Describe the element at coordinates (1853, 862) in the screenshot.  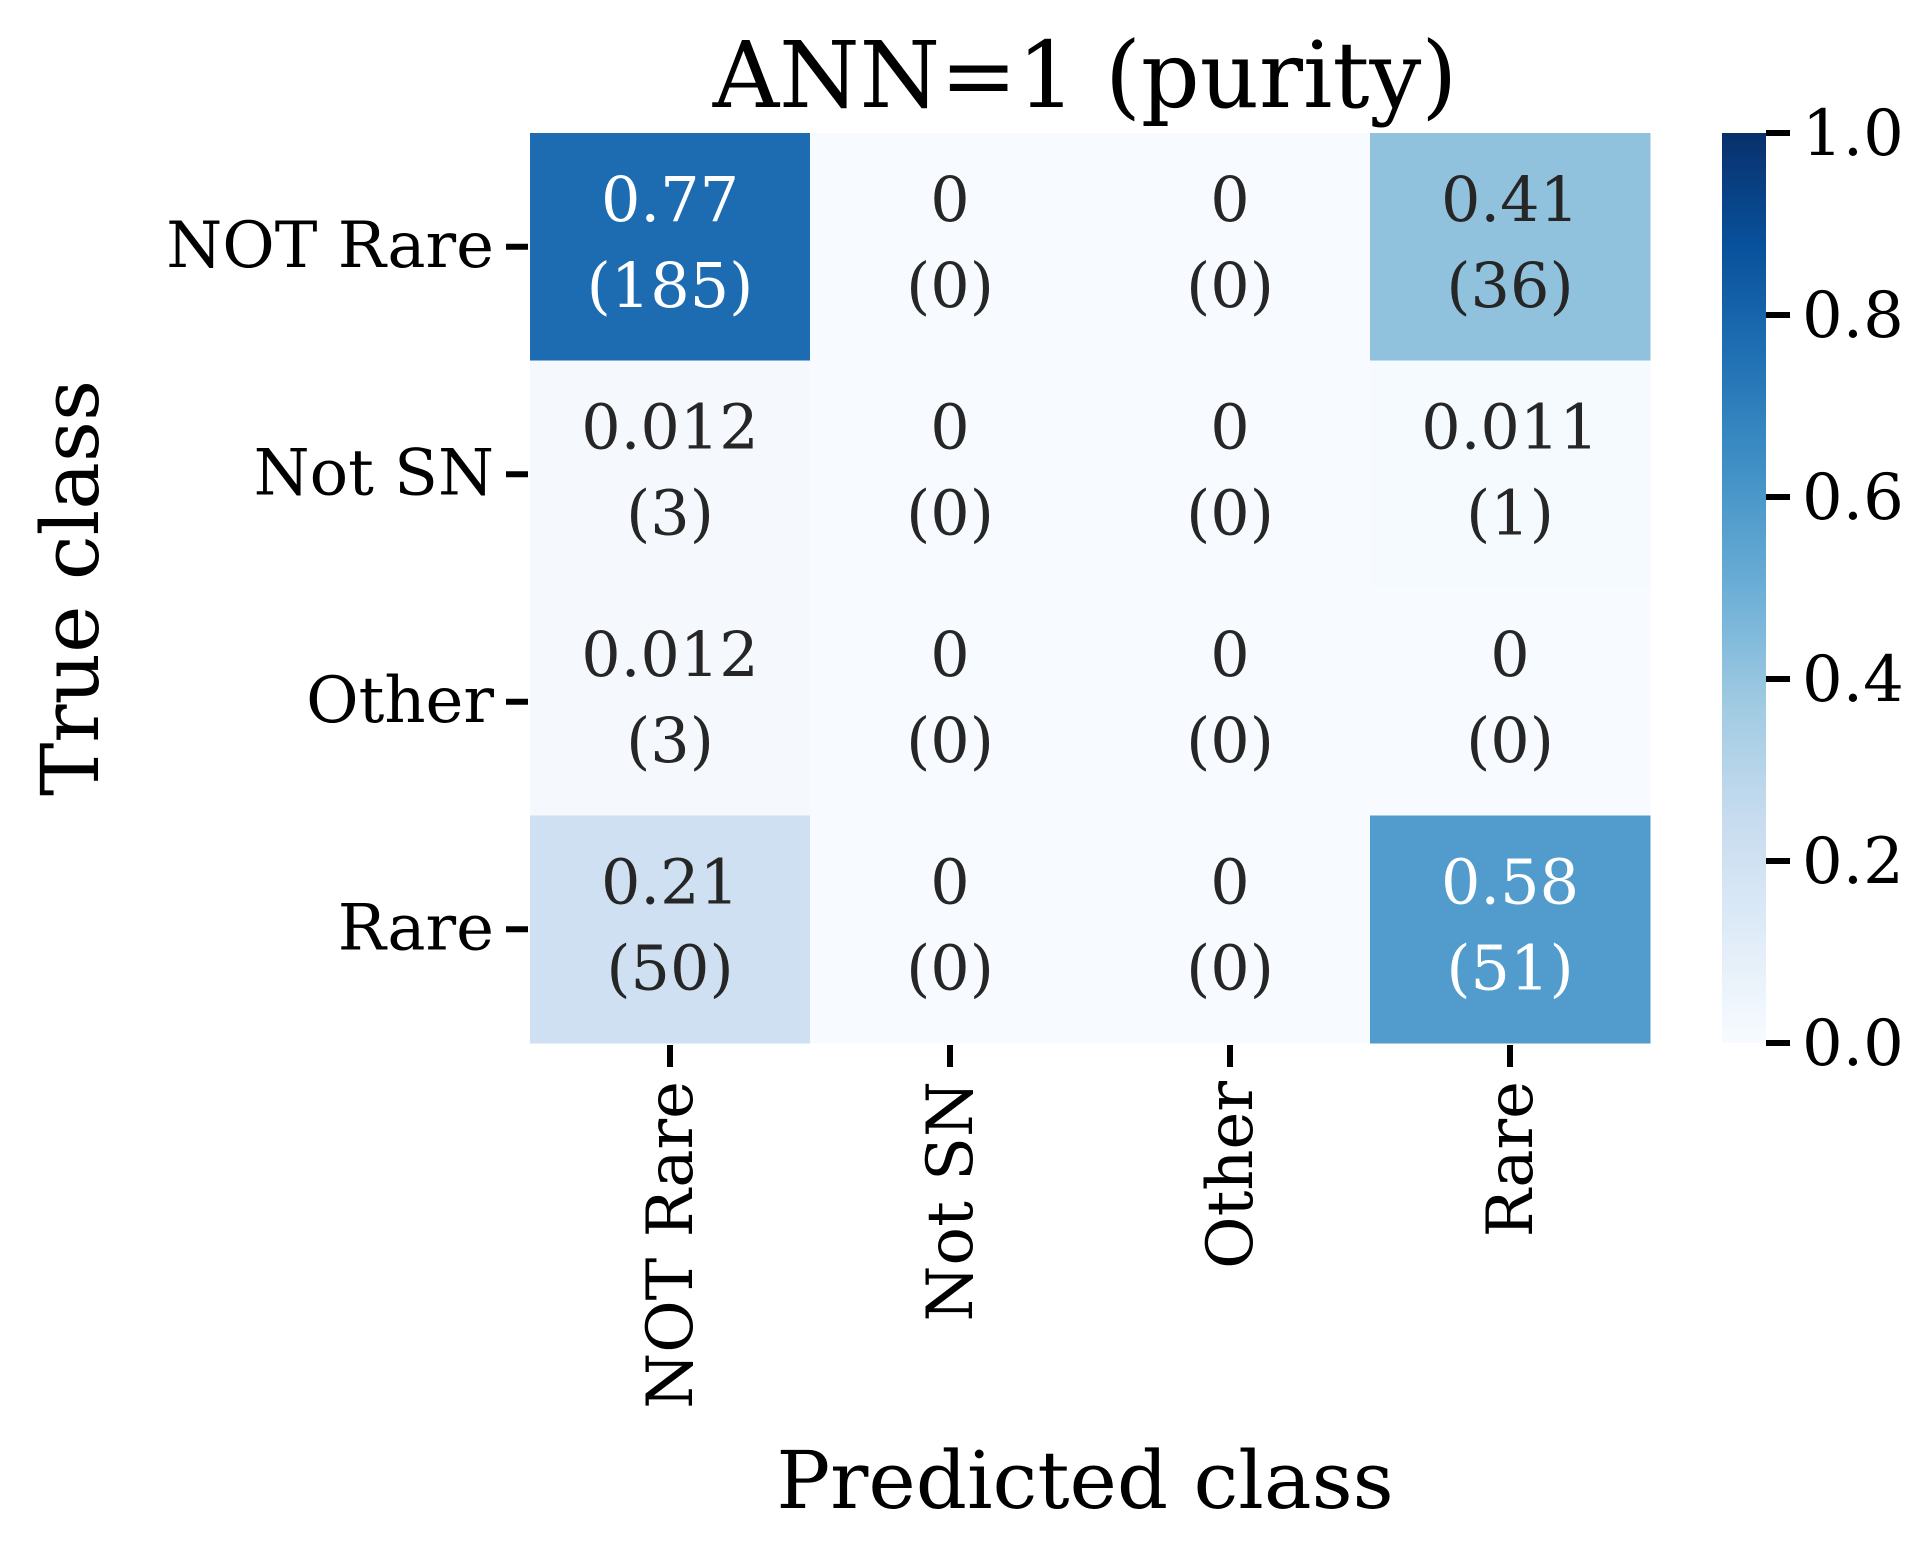
I see `colorbar-tick-label: 0.2` at that location.